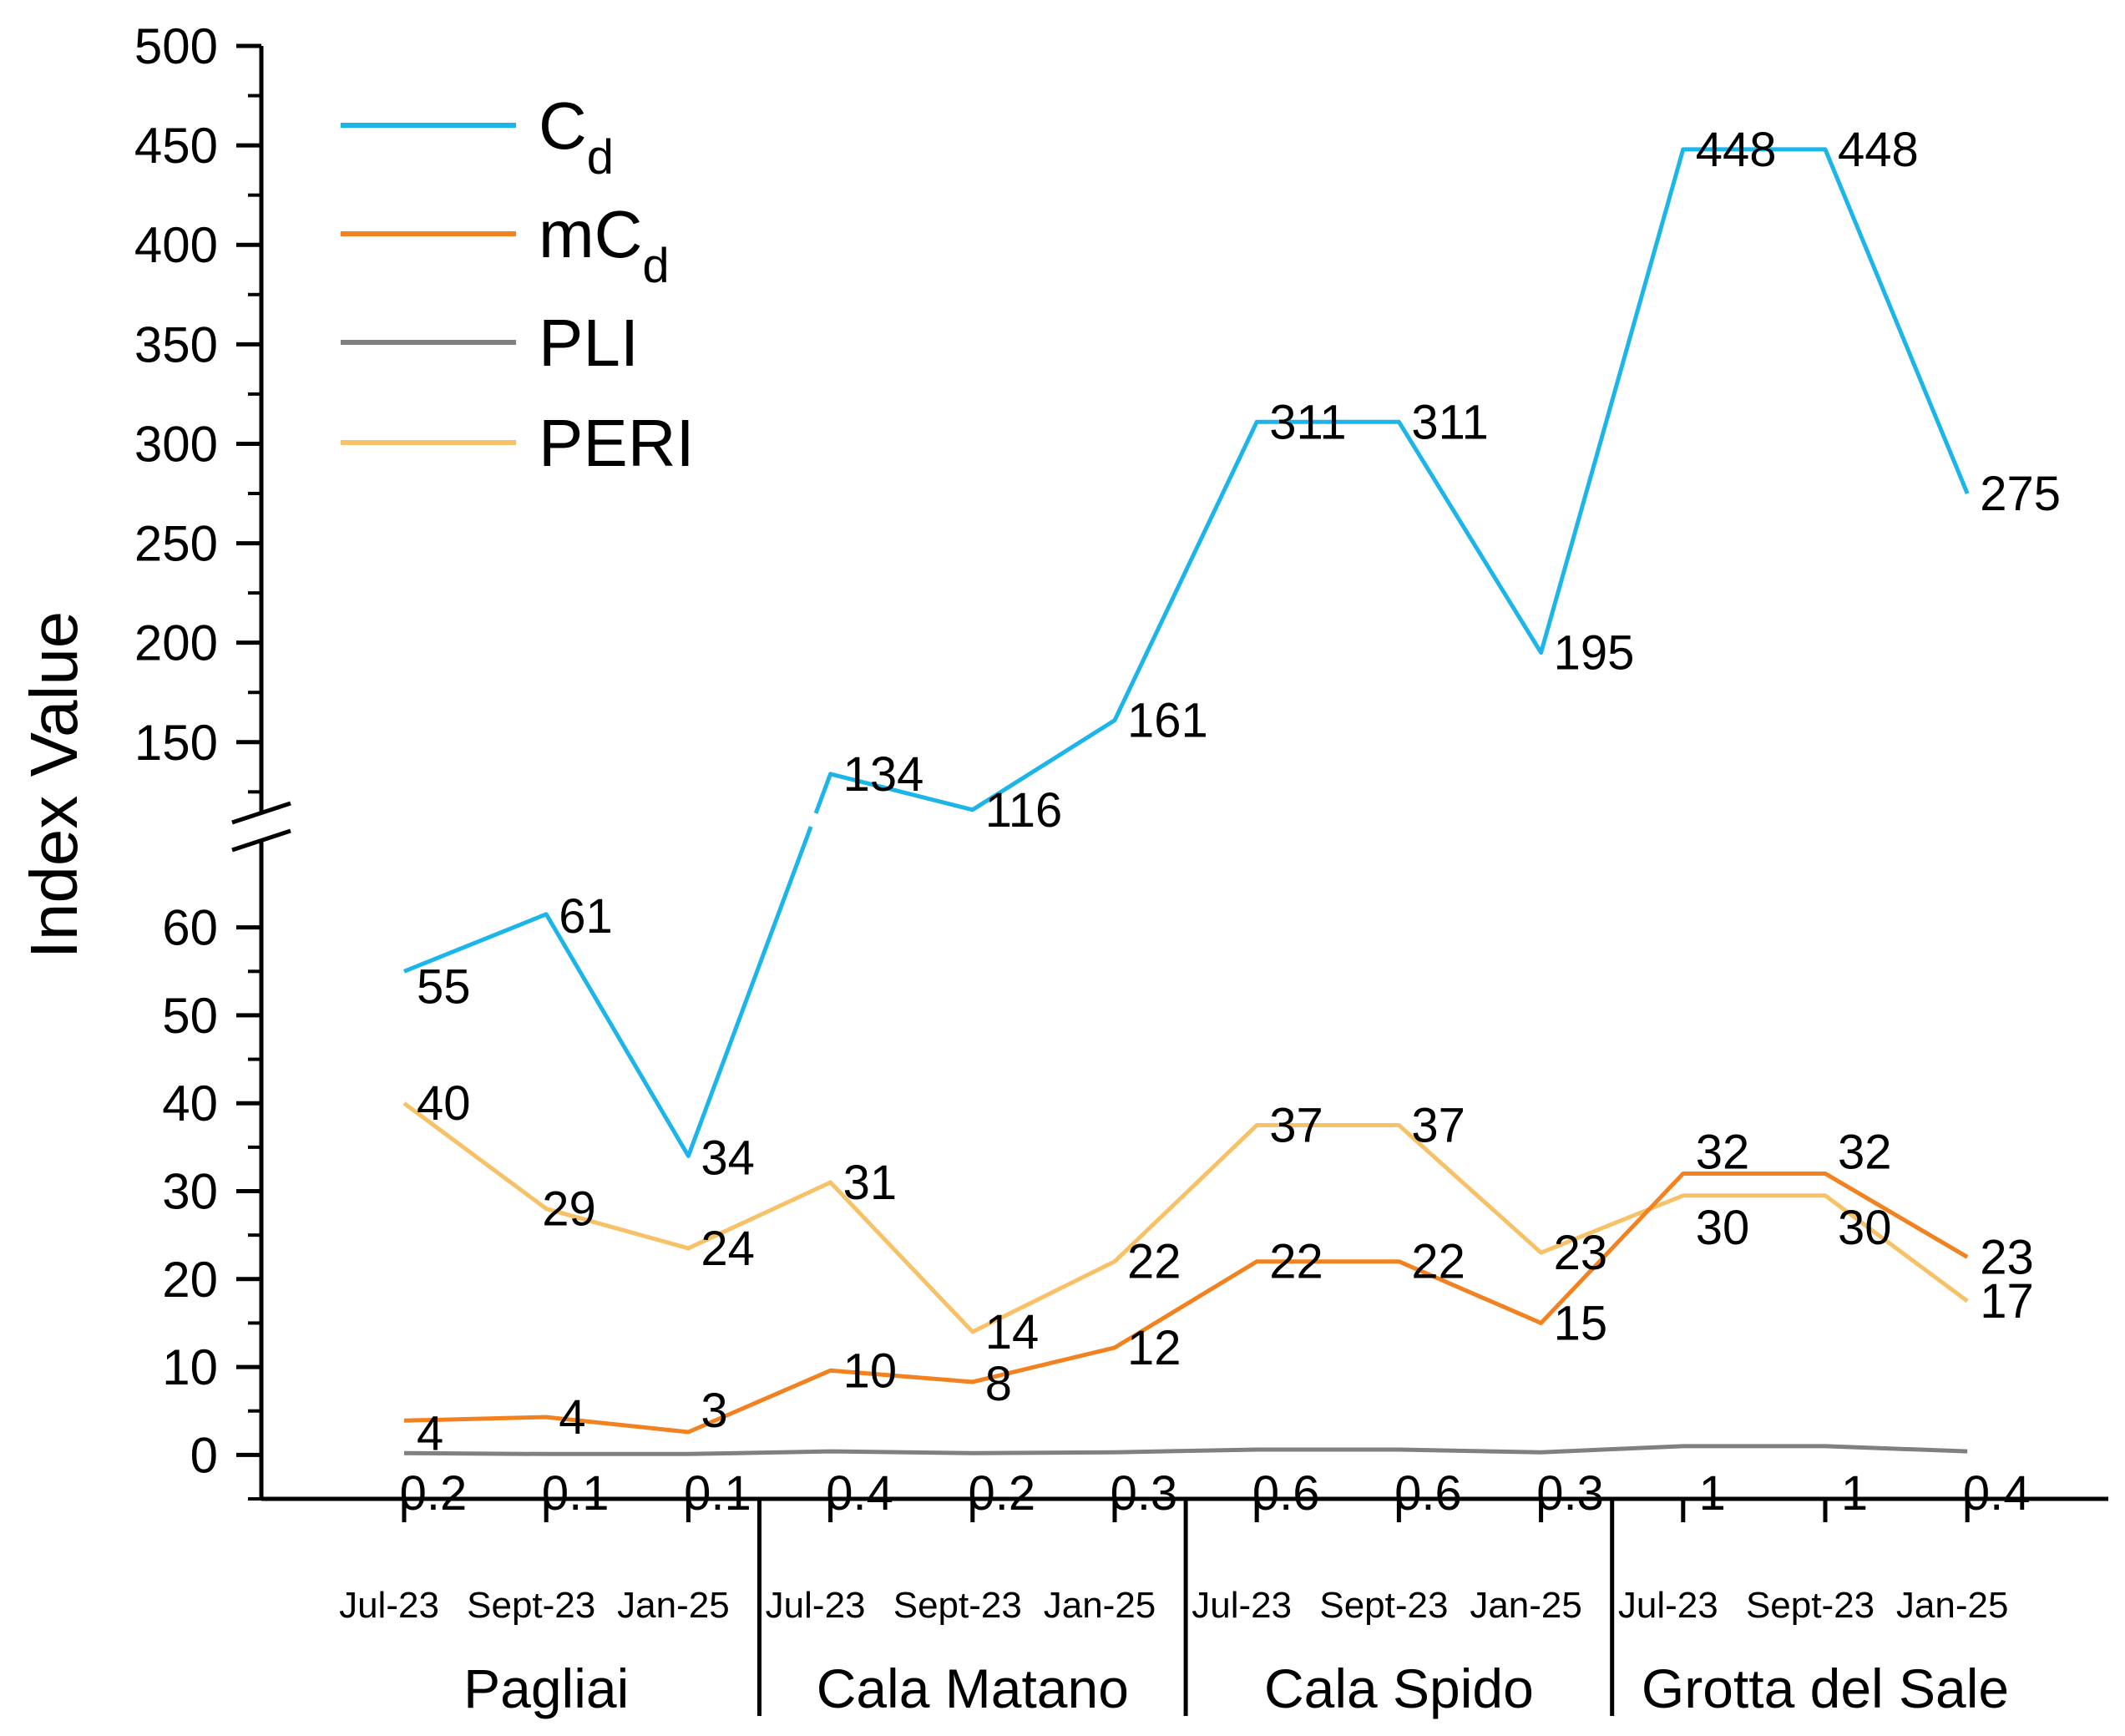 The image size is (2125, 1736). What do you see at coordinates (2007, 1257) in the screenshot?
I see `data-label-mCd: 23` at bounding box center [2007, 1257].